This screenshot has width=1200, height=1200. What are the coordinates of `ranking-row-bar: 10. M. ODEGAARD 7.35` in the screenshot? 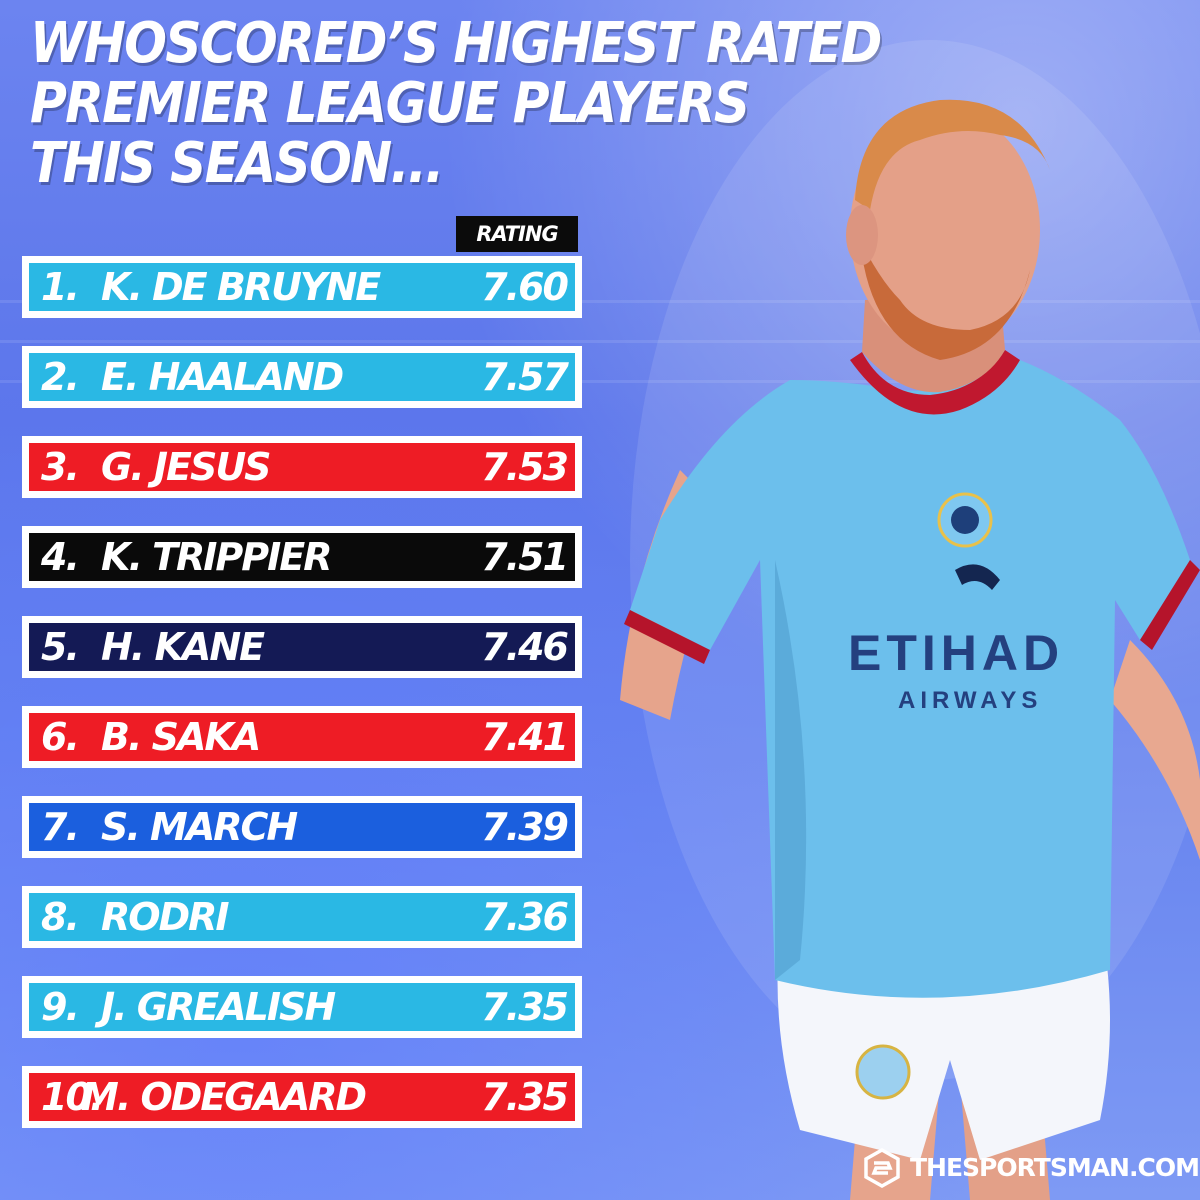 It's located at (302, 1097).